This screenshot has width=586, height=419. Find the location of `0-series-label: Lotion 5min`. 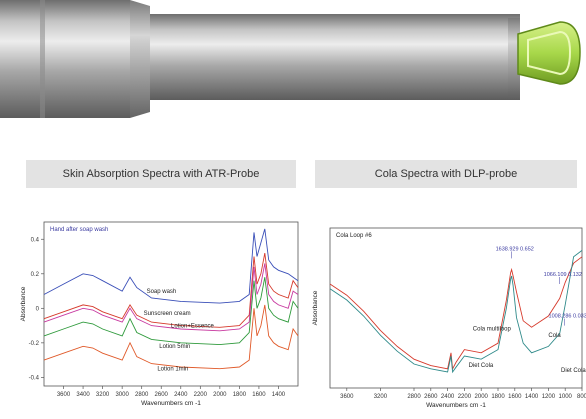

0-series-label: Lotion 5min is located at coordinates (174, 347).